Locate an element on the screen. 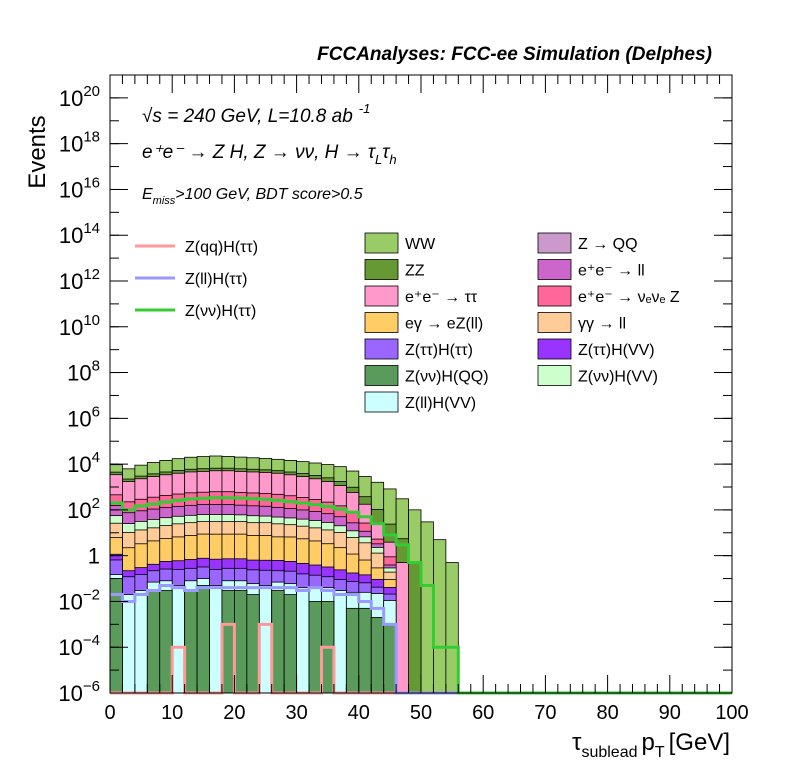  bar-z-ll-h-vv--bin-8 is located at coordinates (216, 639).